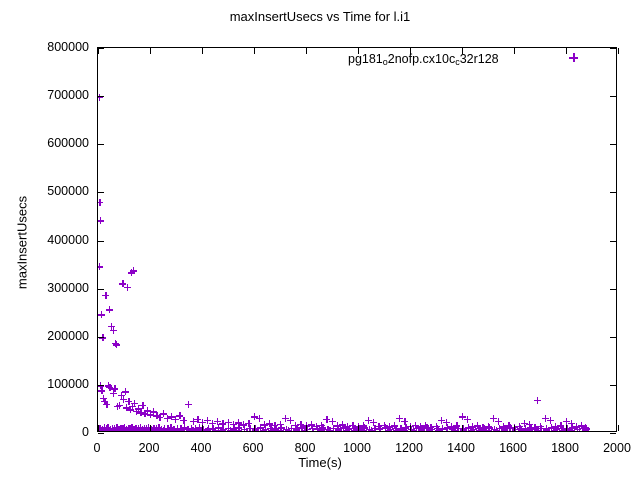 Image resolution: width=640 pixels, height=480 pixels. Describe the element at coordinates (320, 16) in the screenshot. I see `chart-title: maxInsertUsecs vs Time for l.i1` at that location.